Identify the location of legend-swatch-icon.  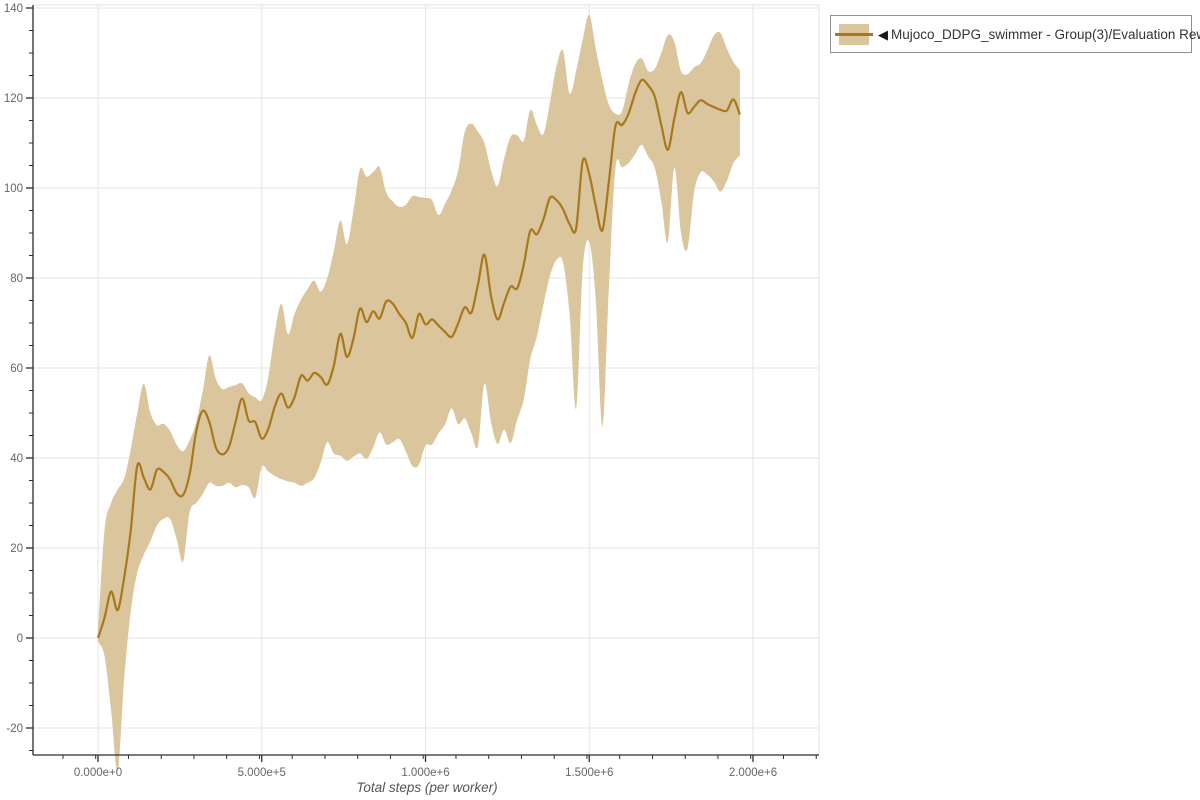
(854, 34).